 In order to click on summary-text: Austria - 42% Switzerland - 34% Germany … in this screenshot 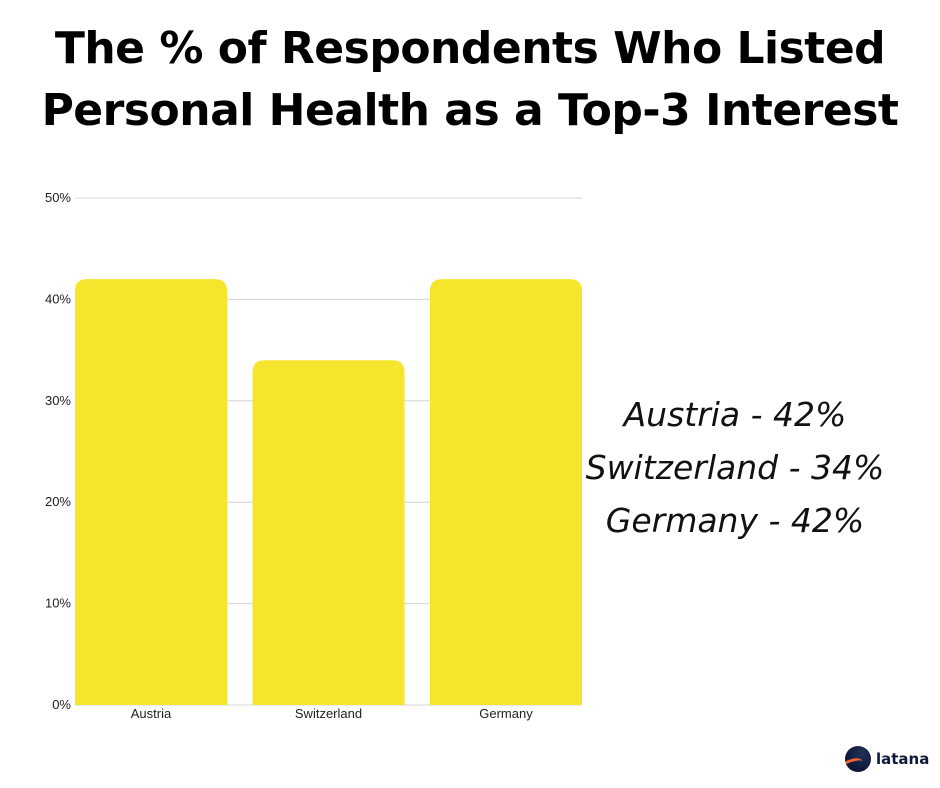, I will do `click(735, 467)`.